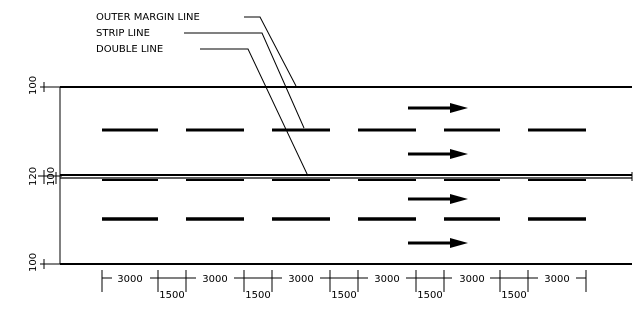  Describe the element at coordinates (438, 175) in the screenshot. I see `direction-arrows` at that location.